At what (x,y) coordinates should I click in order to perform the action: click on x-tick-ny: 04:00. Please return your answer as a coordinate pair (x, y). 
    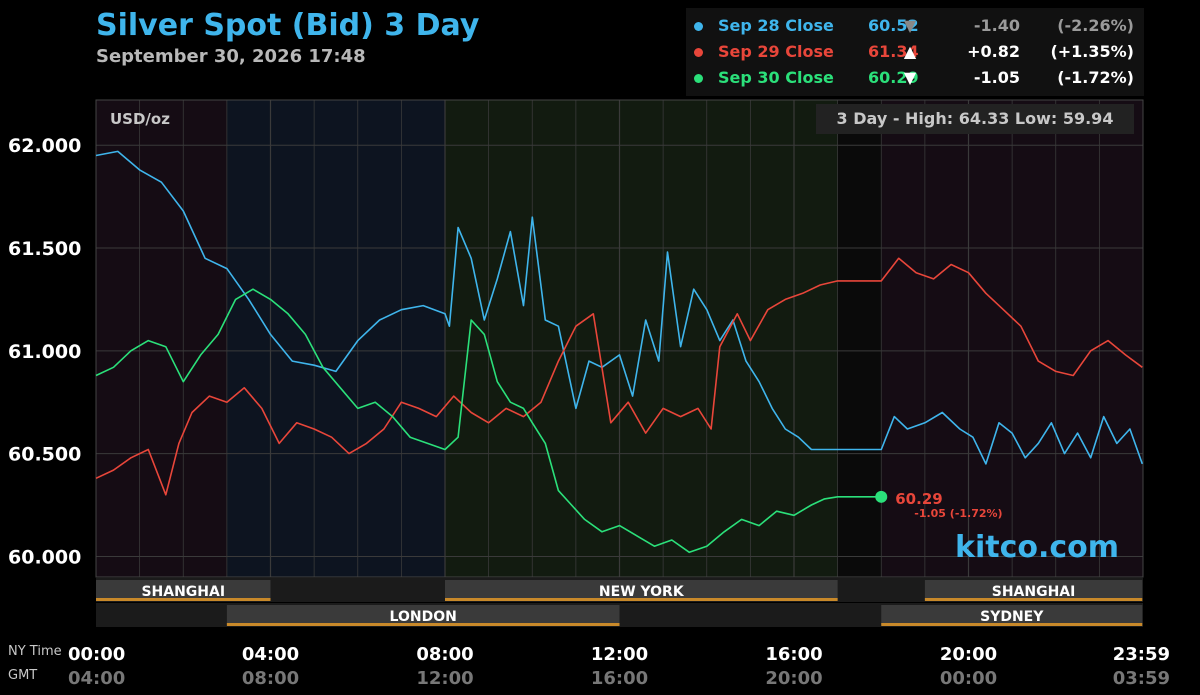
    Looking at the image, I should click on (270, 654).